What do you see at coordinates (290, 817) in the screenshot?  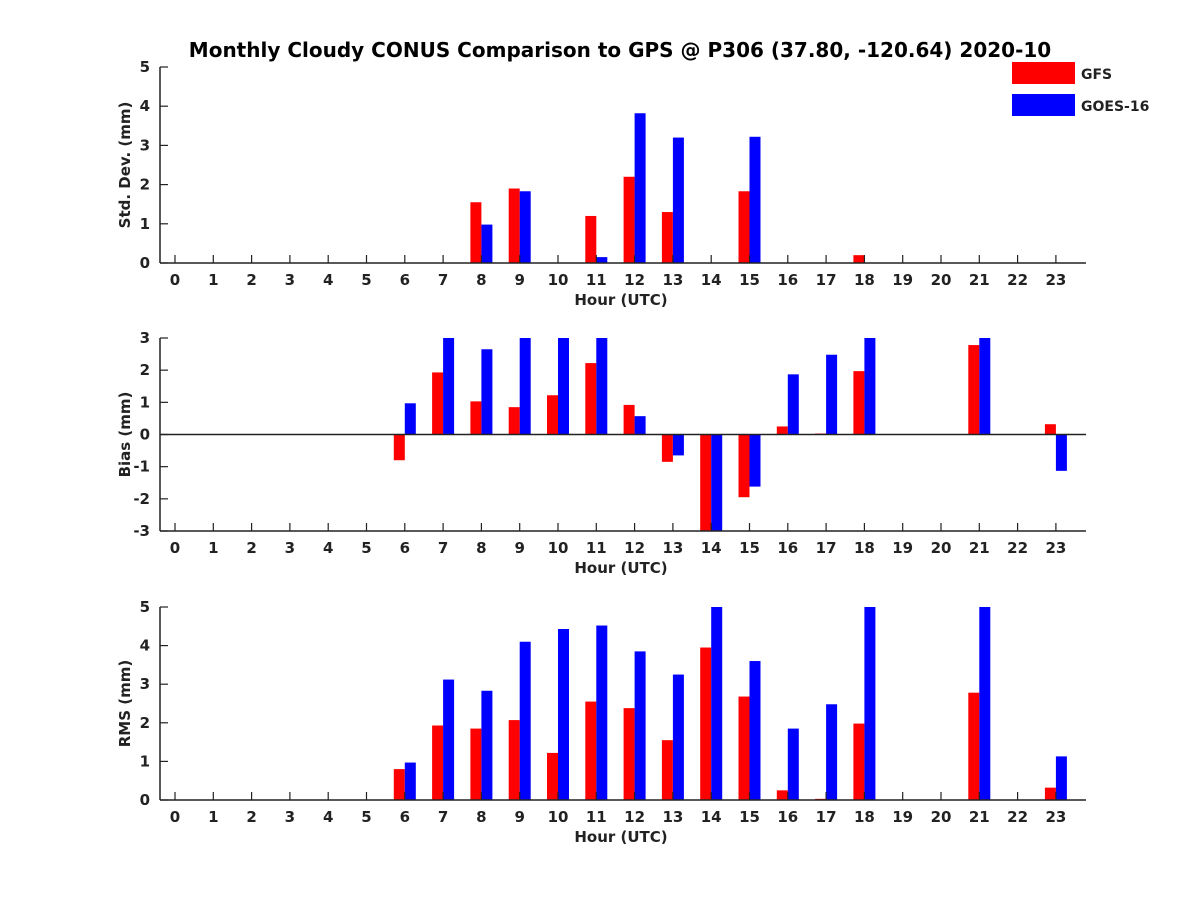 I see `x-tick-label: 3` at bounding box center [290, 817].